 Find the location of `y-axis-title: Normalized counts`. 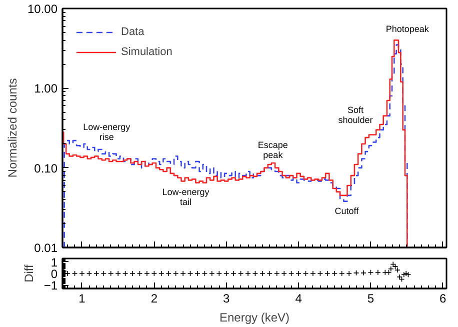

y-axis-title: Normalized counts is located at coordinates (12, 128).